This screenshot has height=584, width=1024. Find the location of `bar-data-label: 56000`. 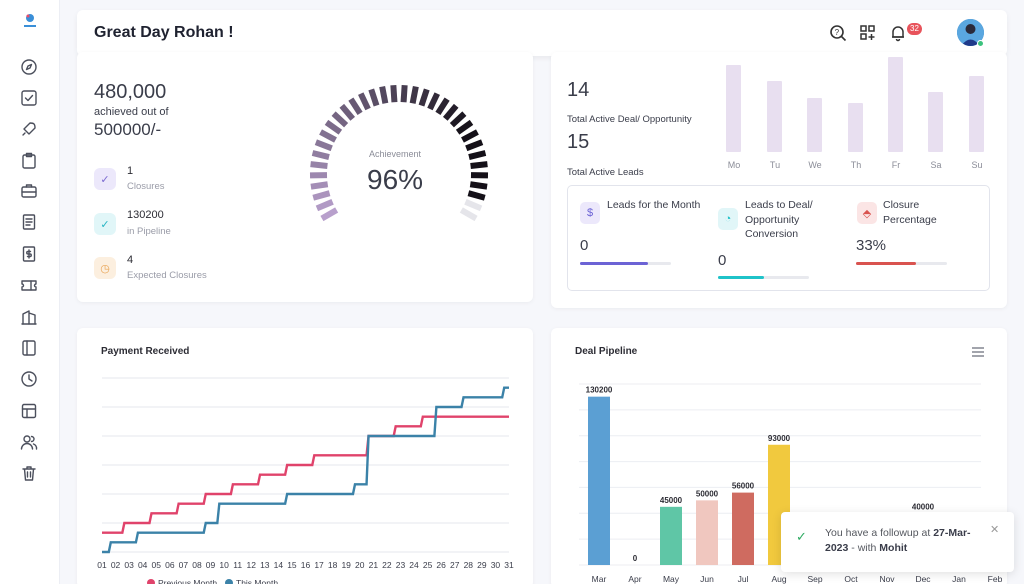

bar-data-label: 56000 is located at coordinates (743, 486).